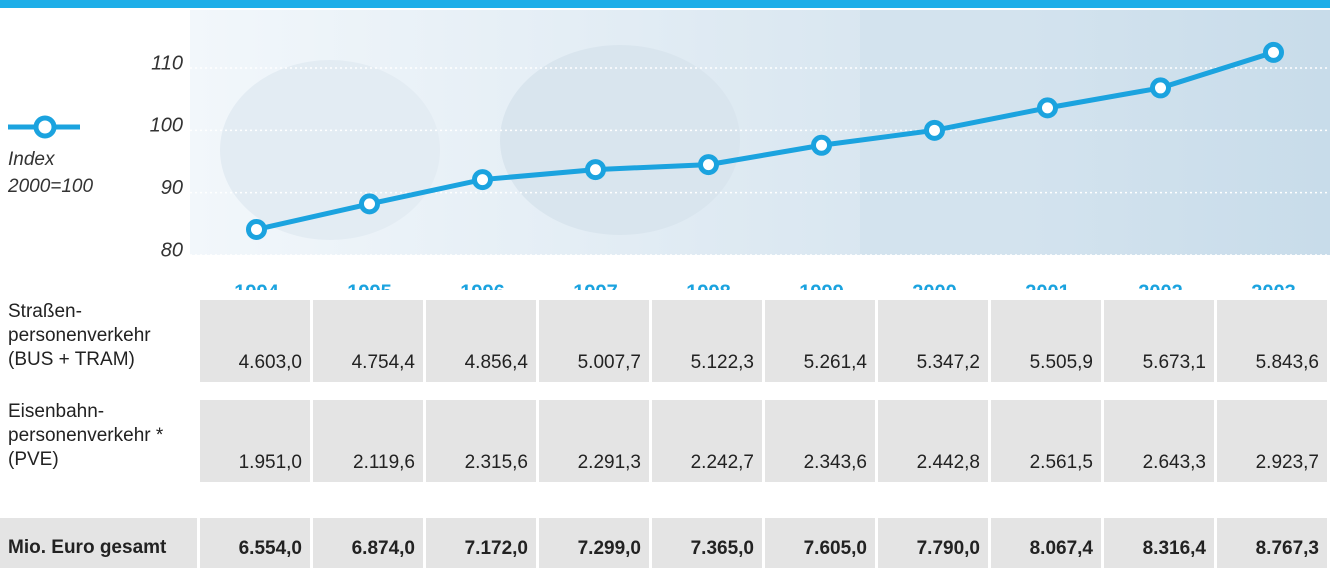 The width and height of the screenshot is (1330, 568). What do you see at coordinates (79, 335) in the screenshot?
I see `row-label: Straßen- personenverkehr (BUS + TRAM)` at bounding box center [79, 335].